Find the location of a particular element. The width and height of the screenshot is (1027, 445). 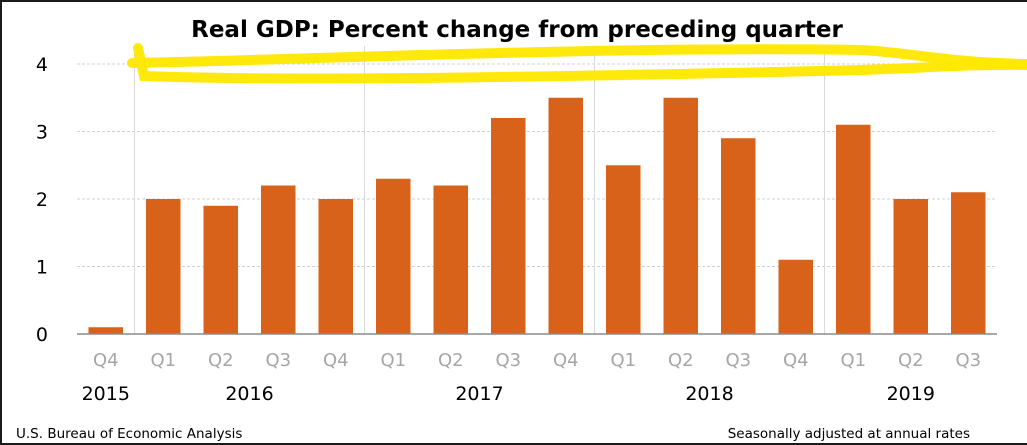

highlight-stroke-lower is located at coordinates (580, 63).